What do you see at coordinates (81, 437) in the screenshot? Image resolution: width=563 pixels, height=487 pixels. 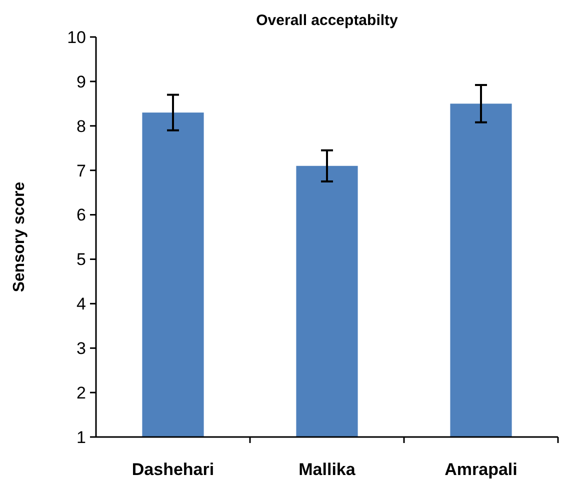 I see `y-tick-label: 1` at bounding box center [81, 437].